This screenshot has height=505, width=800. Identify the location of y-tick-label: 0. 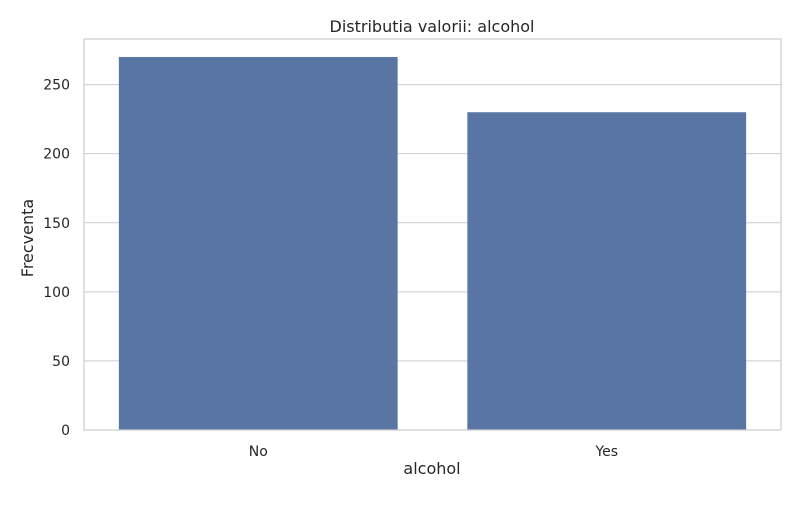
(65, 431).